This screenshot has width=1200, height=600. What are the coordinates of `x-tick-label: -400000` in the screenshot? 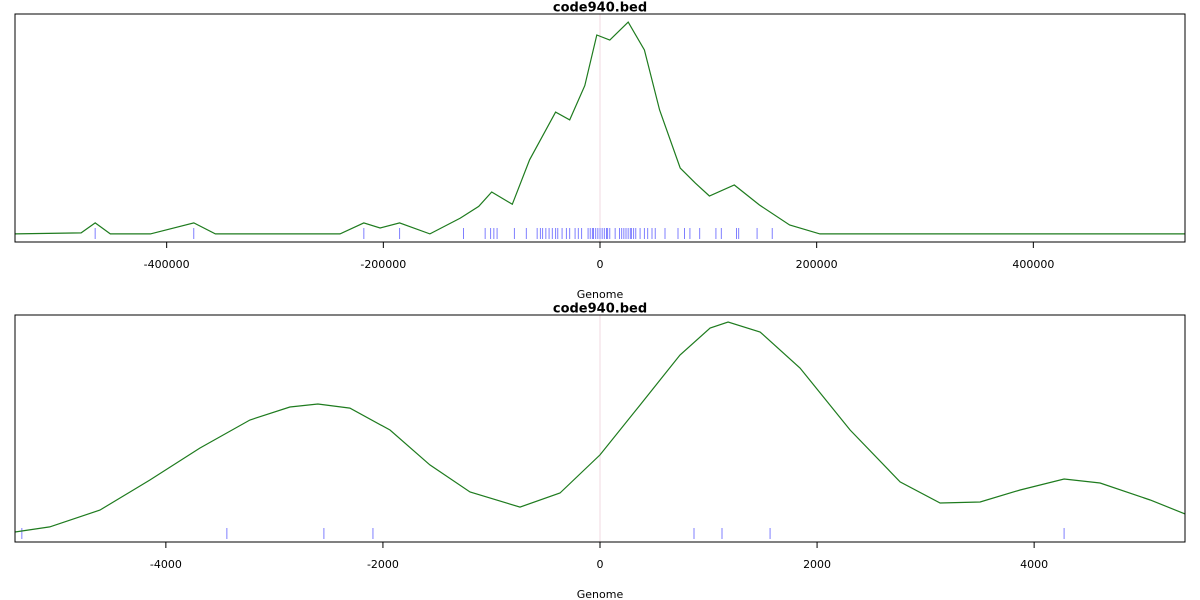 It's located at (167, 264).